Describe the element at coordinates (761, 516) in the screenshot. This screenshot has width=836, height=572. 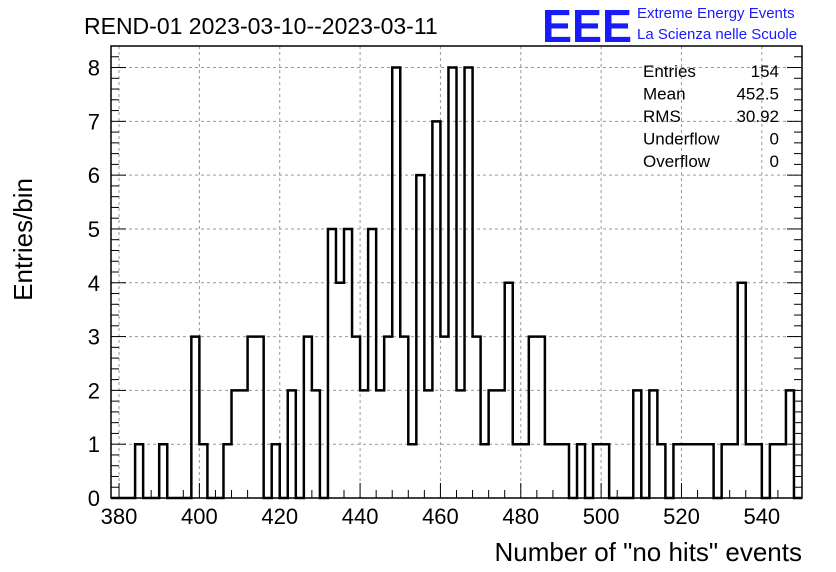
I see `x-tick-label-540: 540` at that location.